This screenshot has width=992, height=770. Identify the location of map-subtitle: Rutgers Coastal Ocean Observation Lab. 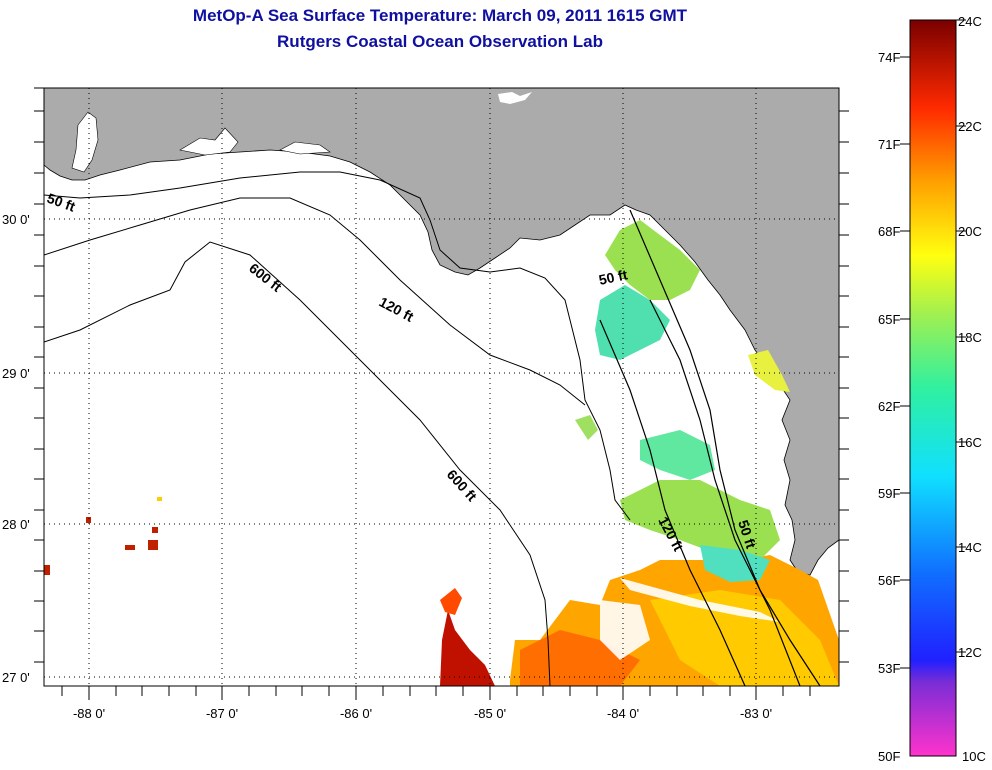
(440, 41).